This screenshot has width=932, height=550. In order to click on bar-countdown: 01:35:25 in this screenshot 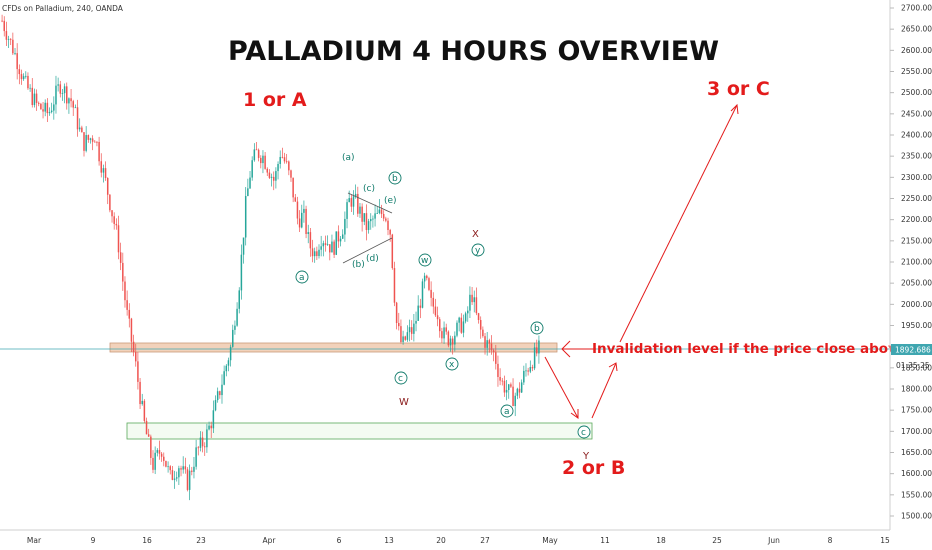, I will do `click(913, 365)`.